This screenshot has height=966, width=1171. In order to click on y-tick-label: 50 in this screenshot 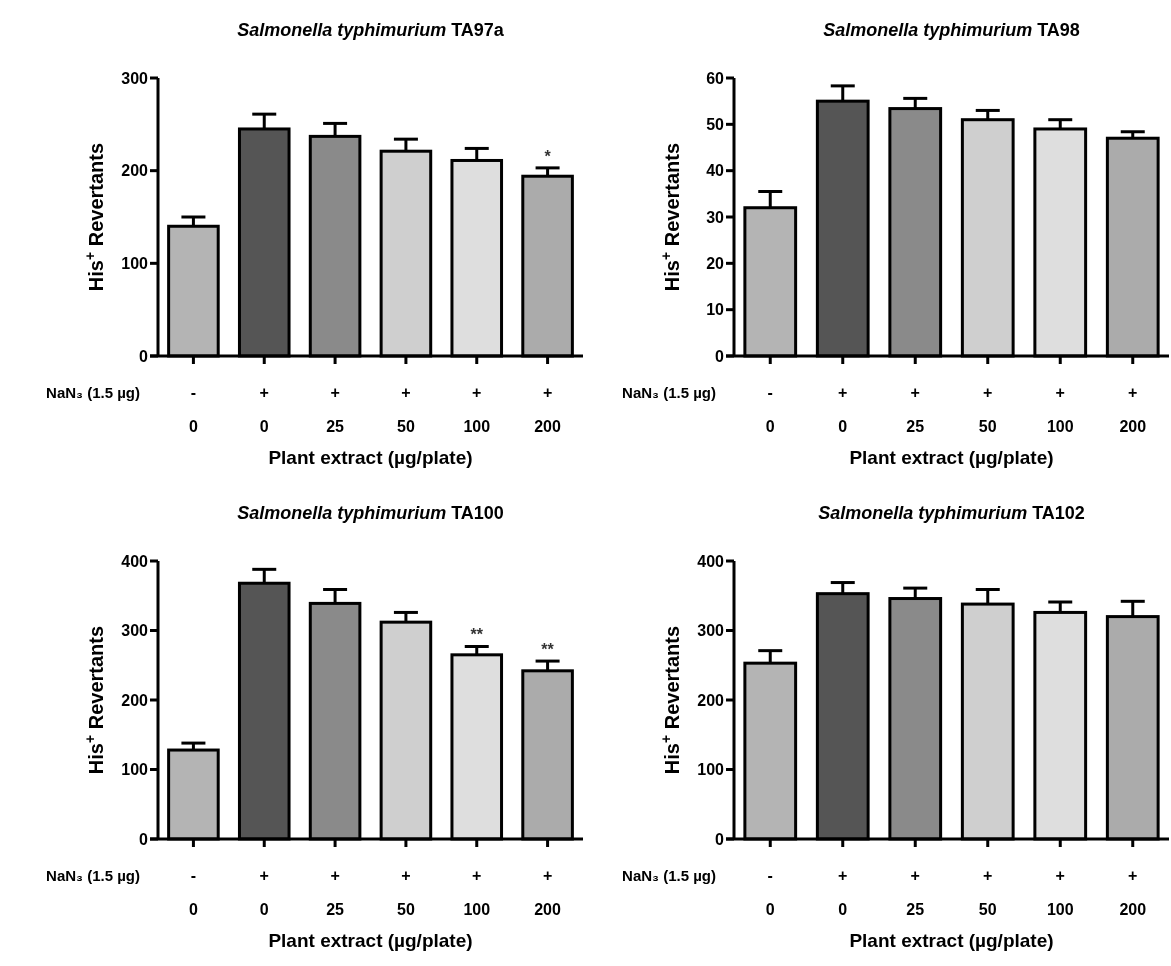, I will do `click(715, 124)`.